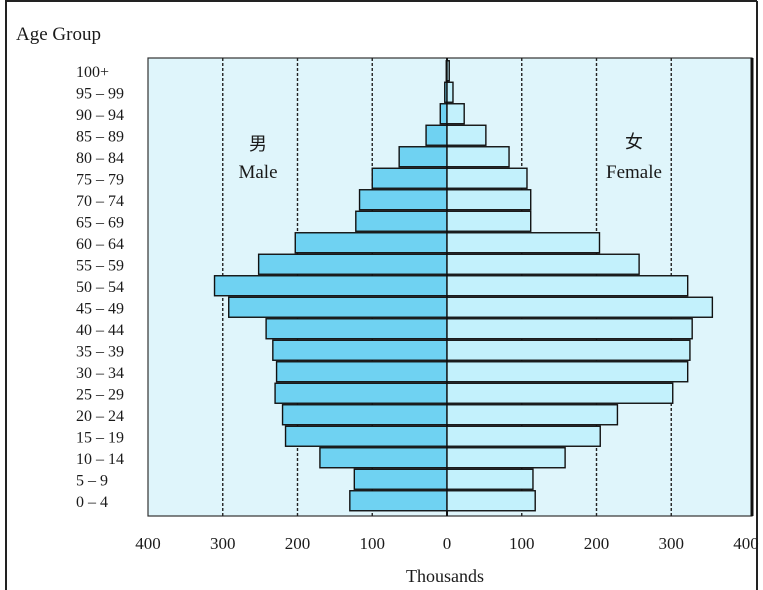 This screenshot has height=590, width=763. Describe the element at coordinates (447, 543) in the screenshot. I see `x-tick-label: 0` at that location.